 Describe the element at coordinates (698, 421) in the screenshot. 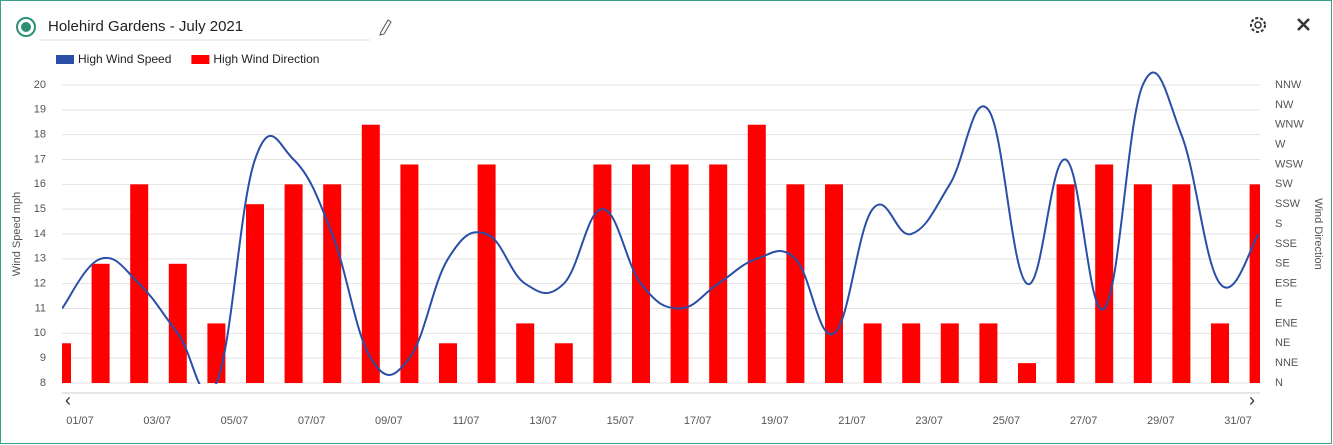

I see `x-tick-label: 17/07` at that location.